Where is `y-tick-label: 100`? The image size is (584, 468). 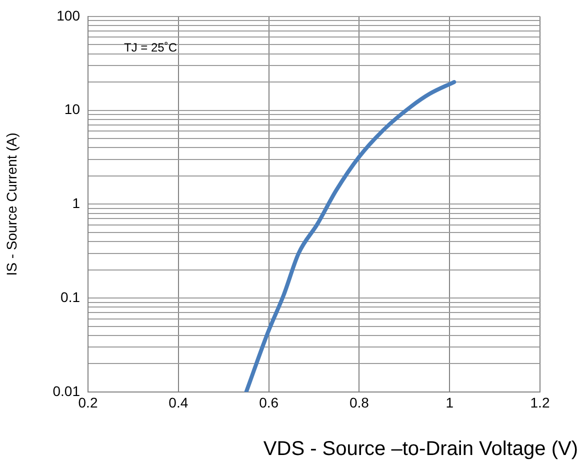
y-tick-label: 100 is located at coordinates (68, 15).